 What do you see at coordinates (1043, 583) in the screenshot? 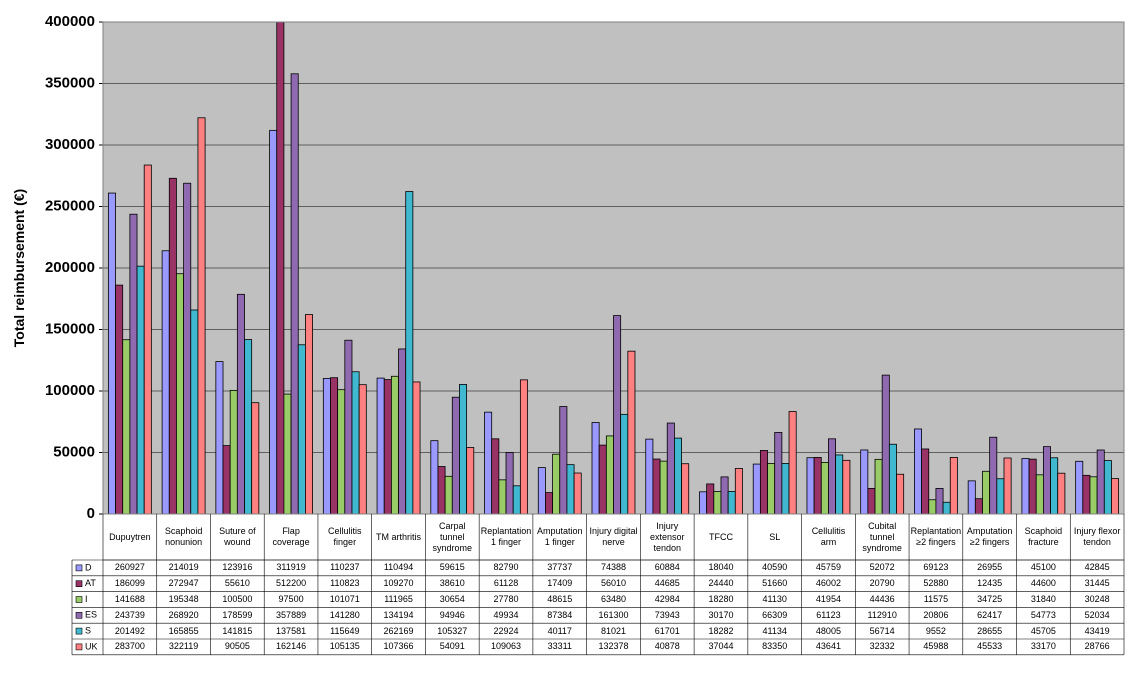
I see `table-value: 44600` at bounding box center [1043, 583].